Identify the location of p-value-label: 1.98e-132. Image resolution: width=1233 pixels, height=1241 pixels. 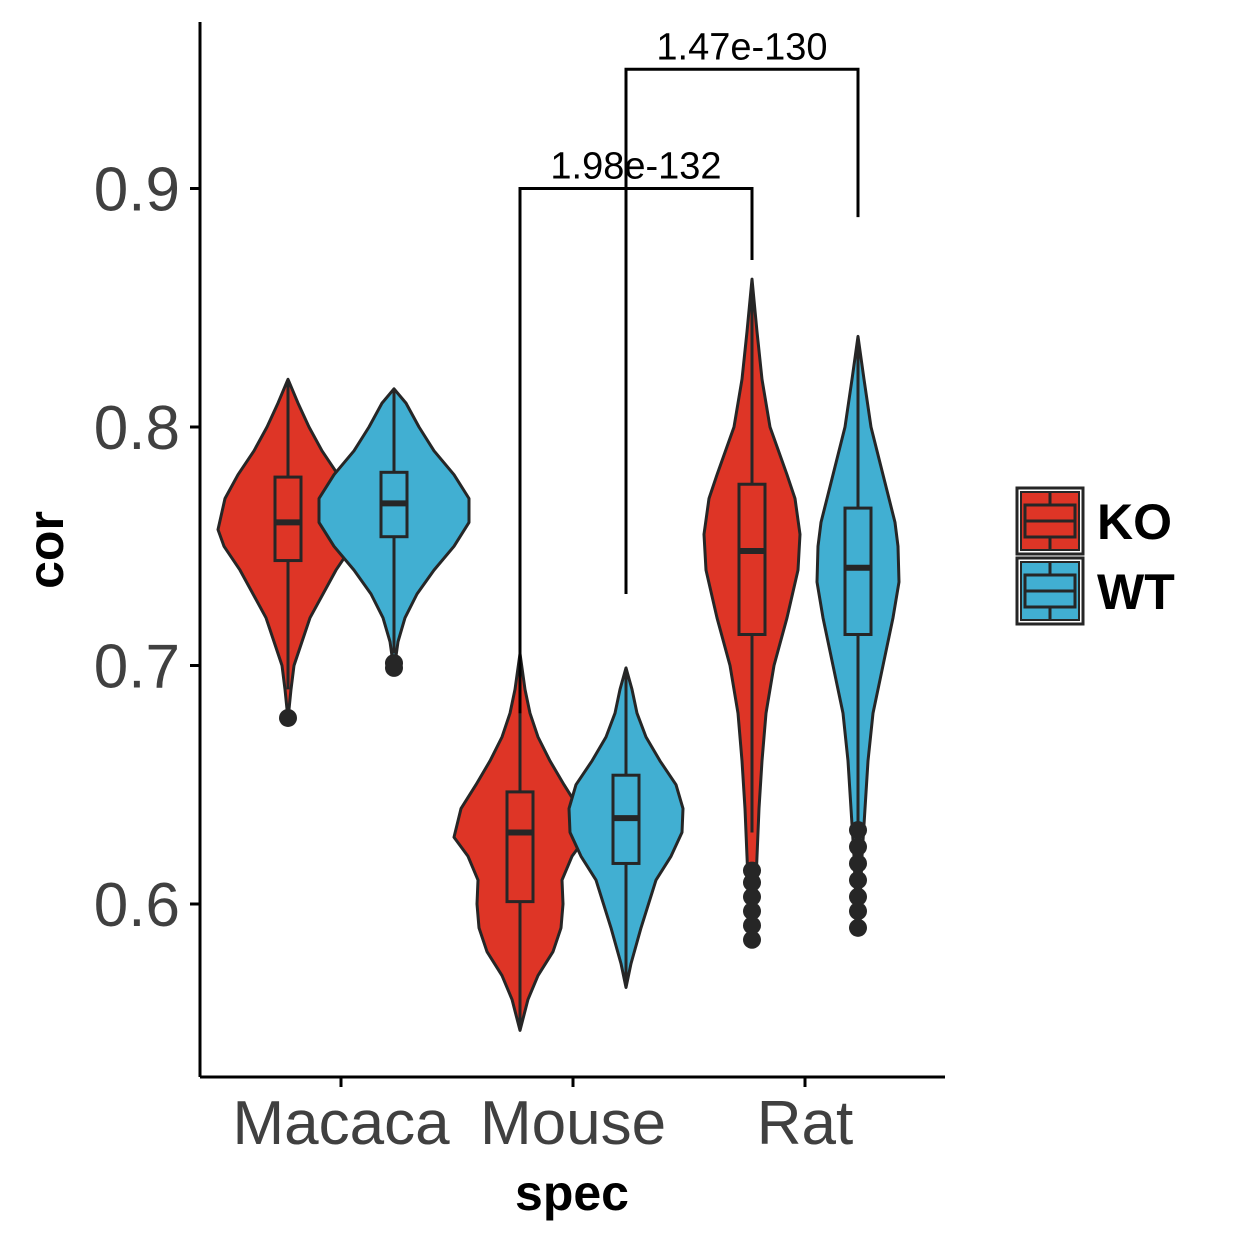
(635, 167).